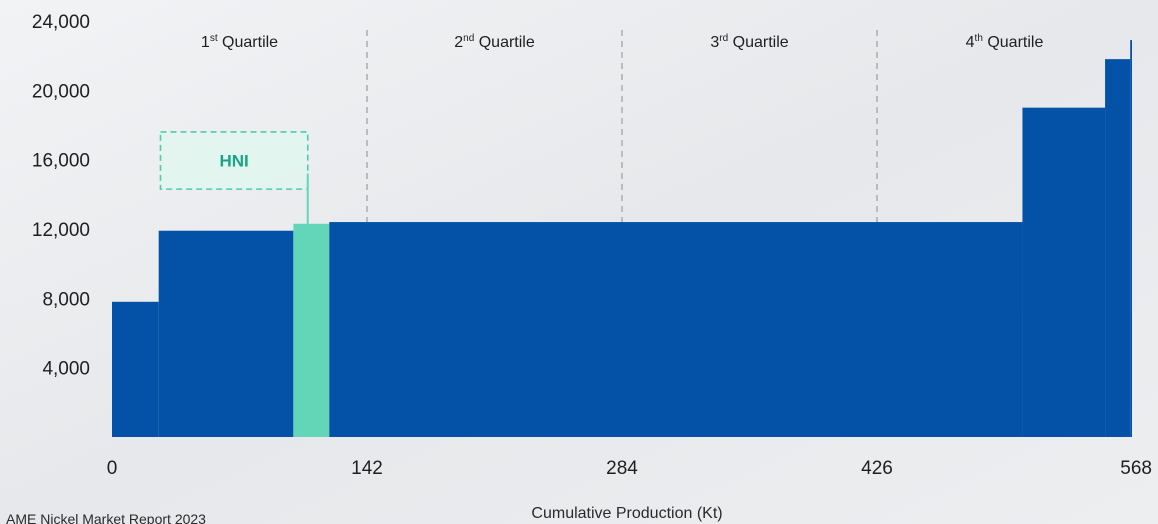 The height and width of the screenshot is (524, 1158). Describe the element at coordinates (877, 468) in the screenshot. I see `x-tick-label: 426` at that location.